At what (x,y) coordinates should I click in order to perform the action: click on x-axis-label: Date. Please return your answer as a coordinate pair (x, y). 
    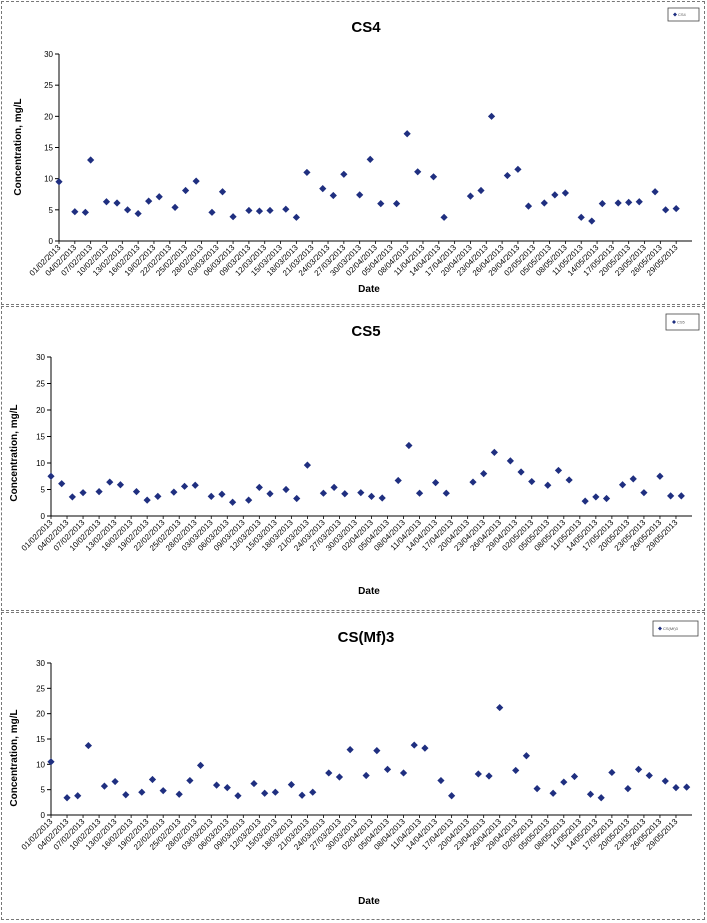
    Looking at the image, I should click on (369, 591).